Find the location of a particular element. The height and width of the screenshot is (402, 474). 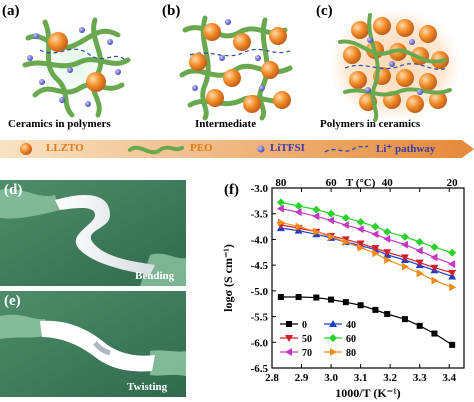

panel-e-caption: Twisting is located at coordinates (147, 387).